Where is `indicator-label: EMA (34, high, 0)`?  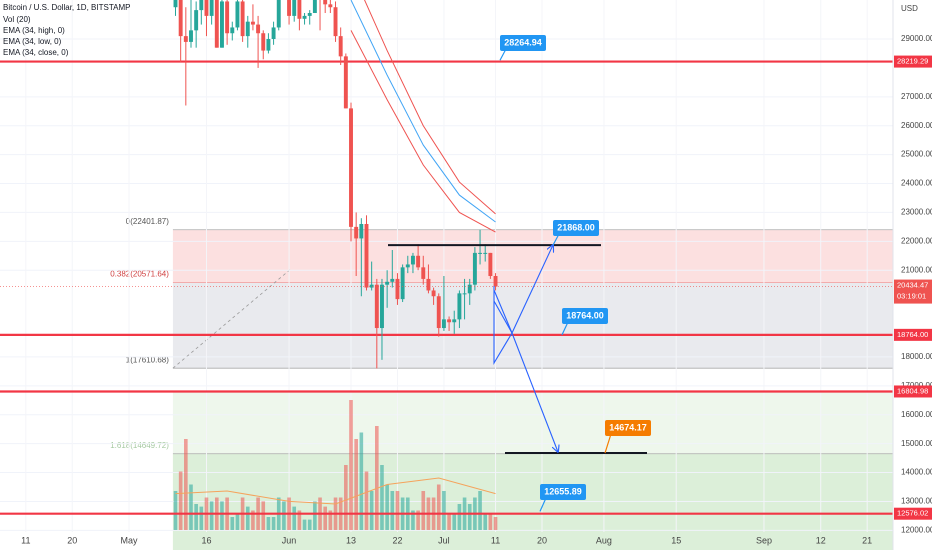
indicator-label: EMA (34, high, 0) is located at coordinates (34, 30).